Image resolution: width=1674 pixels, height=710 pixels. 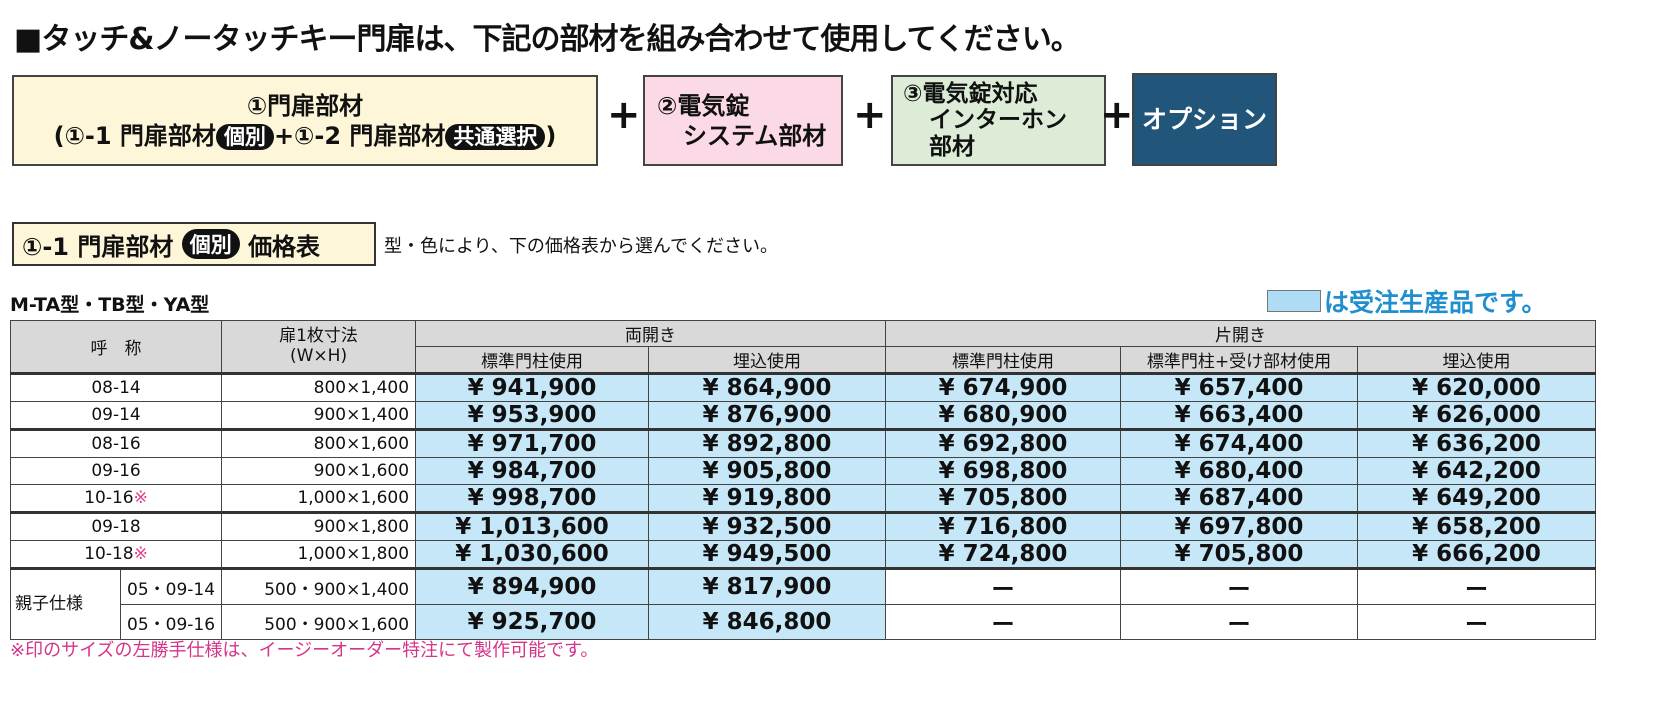 What do you see at coordinates (171, 586) in the screenshot?
I see `size-code: 05・09-14` at bounding box center [171, 586].